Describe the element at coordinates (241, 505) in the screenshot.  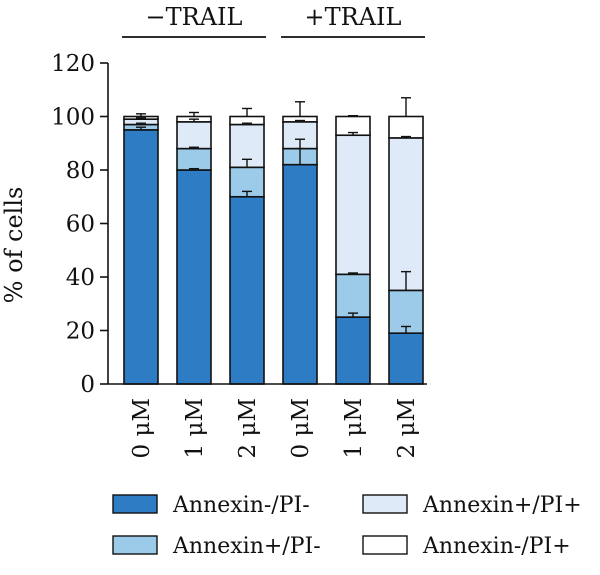
I see `legend-label: Annexin-/PI-` at that location.